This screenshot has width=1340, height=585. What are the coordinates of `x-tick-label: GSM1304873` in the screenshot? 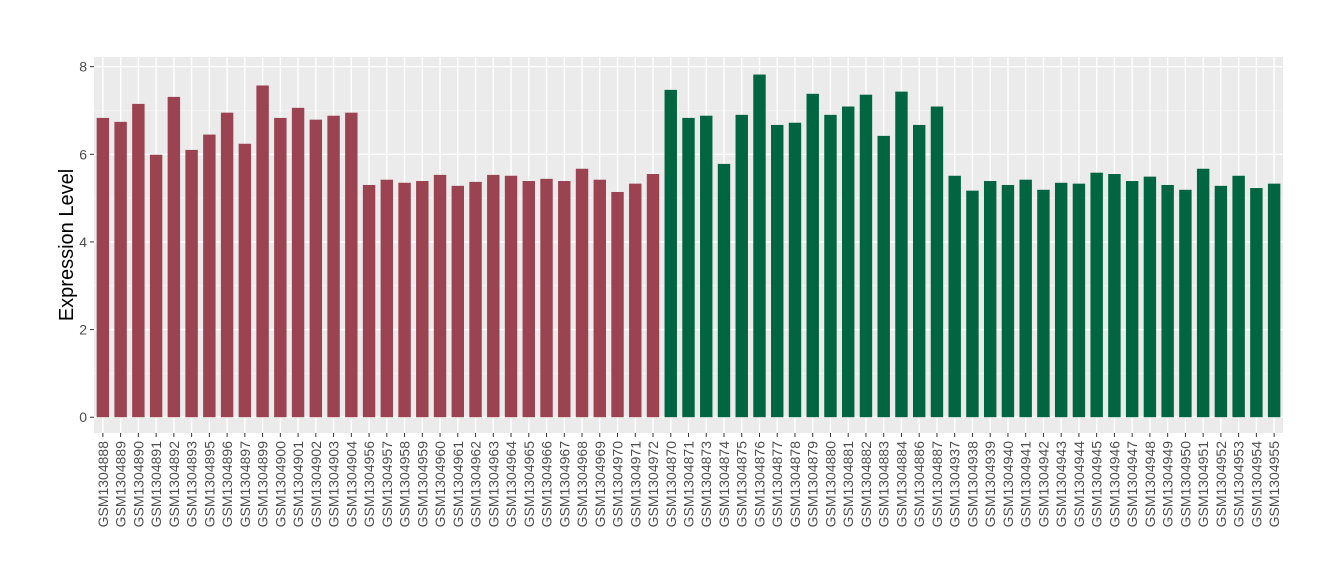 It's located at (706, 484).